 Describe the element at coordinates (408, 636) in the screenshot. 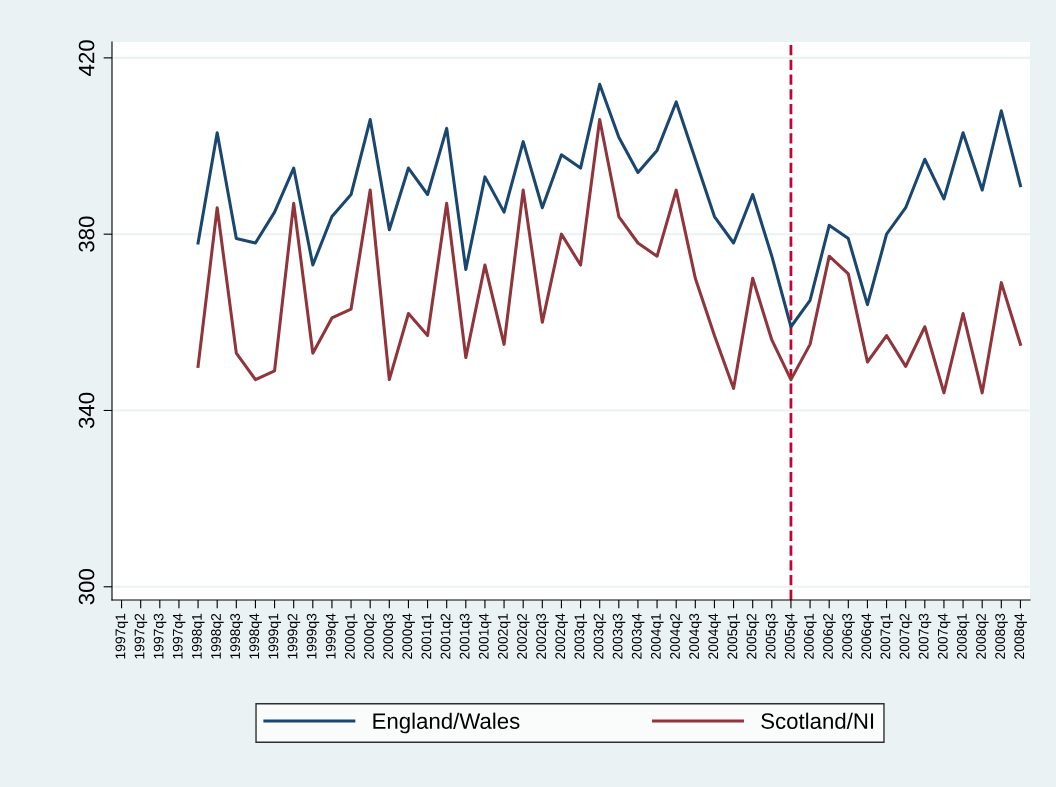

I see `x-tick-label: 2000q4` at that location.